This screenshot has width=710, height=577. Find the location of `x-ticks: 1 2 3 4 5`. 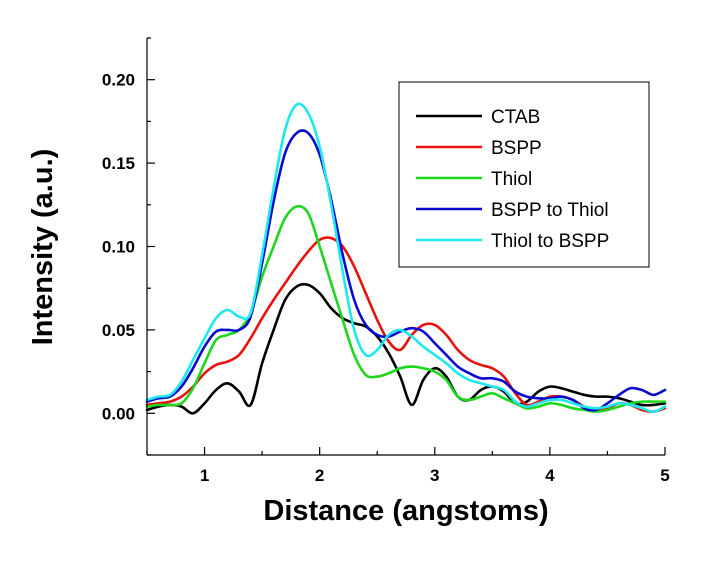

x-ticks: 1 2 3 4 5 is located at coordinates (408, 466).